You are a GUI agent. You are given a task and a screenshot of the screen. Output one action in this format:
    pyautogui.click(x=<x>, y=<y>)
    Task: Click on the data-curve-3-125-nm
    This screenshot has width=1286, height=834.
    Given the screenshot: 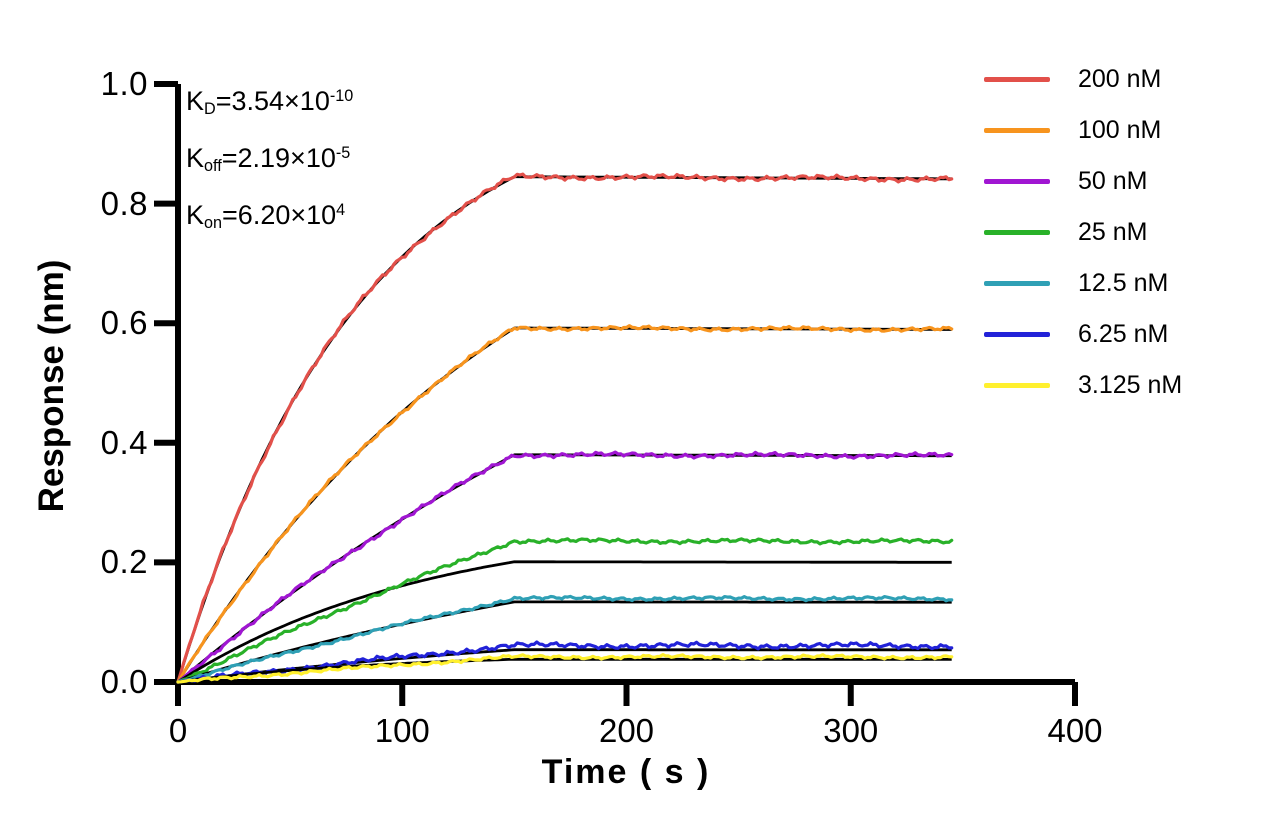 What is the action you would take?
    pyautogui.click(x=565, y=668)
    